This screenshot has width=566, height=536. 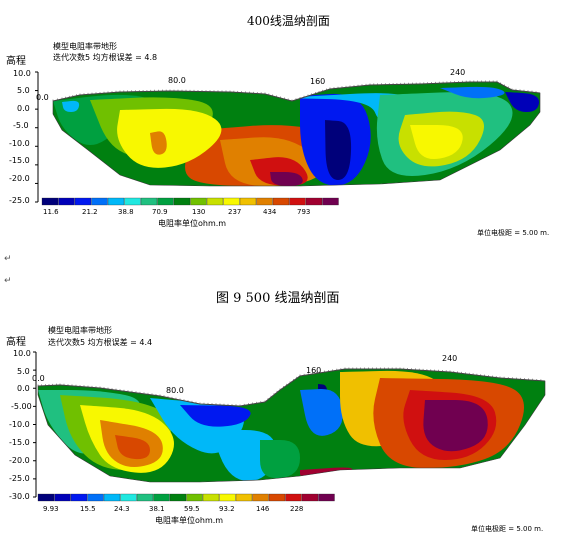 I want to click on chart2-scale-title: 电阻率单位ohm.m, so click(x=189, y=520).